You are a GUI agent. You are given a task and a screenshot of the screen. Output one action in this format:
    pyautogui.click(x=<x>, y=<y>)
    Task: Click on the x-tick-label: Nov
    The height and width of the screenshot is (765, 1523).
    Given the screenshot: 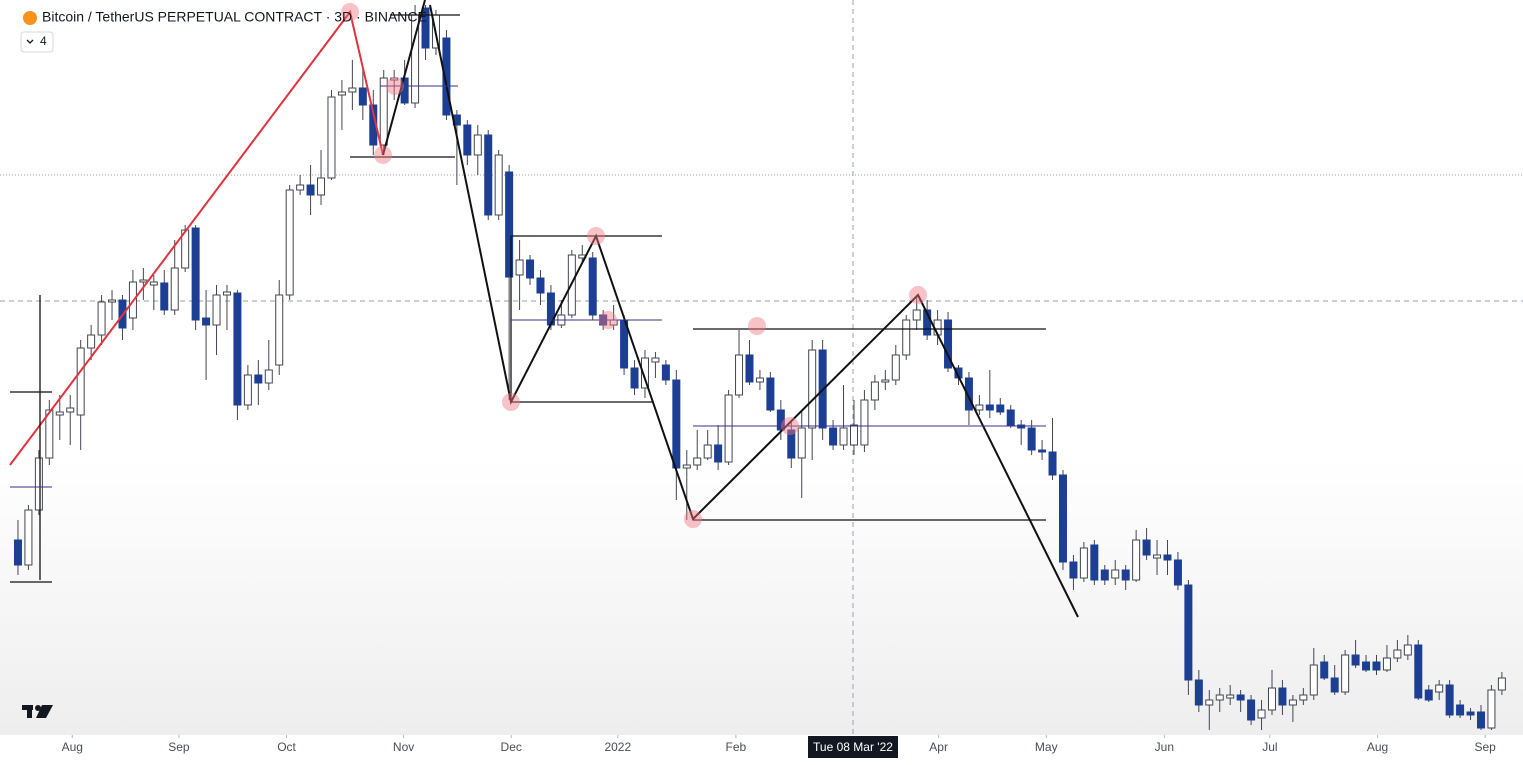 What is the action you would take?
    pyautogui.click(x=403, y=747)
    